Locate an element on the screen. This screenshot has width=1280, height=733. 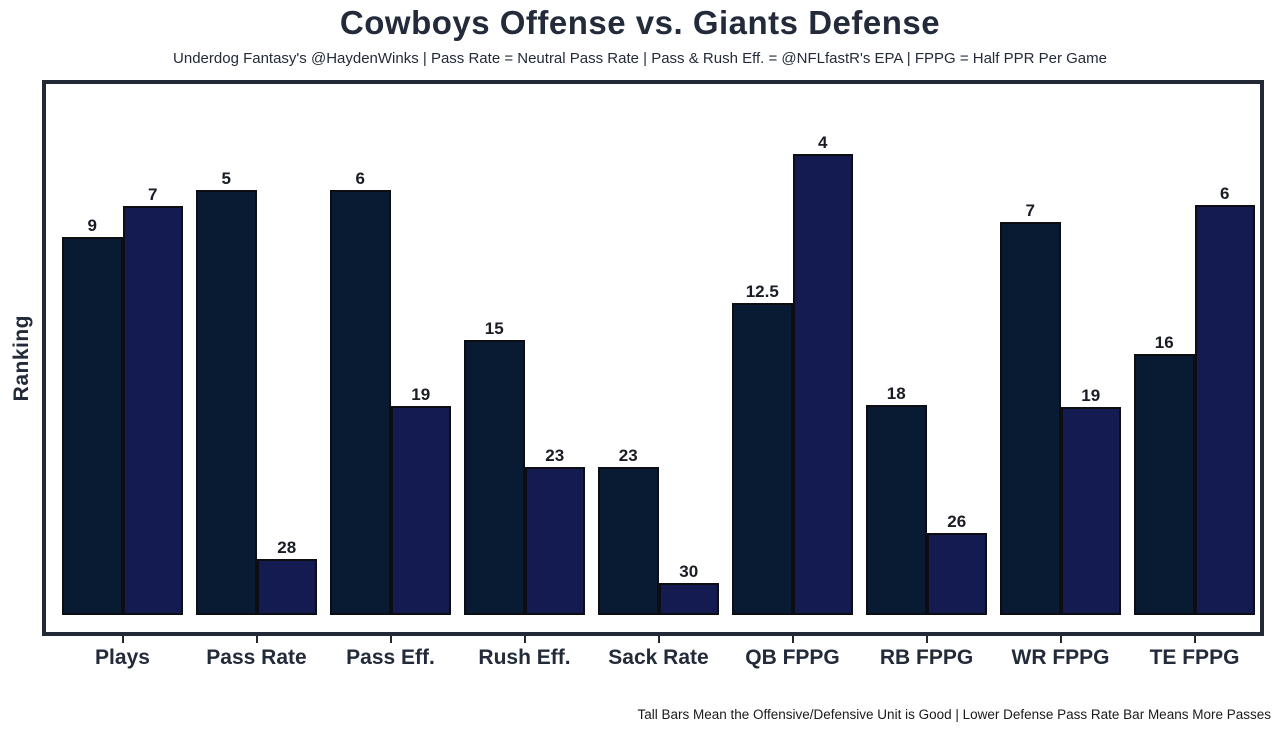
defense-bar-column: 6 is located at coordinates (1224, 399).